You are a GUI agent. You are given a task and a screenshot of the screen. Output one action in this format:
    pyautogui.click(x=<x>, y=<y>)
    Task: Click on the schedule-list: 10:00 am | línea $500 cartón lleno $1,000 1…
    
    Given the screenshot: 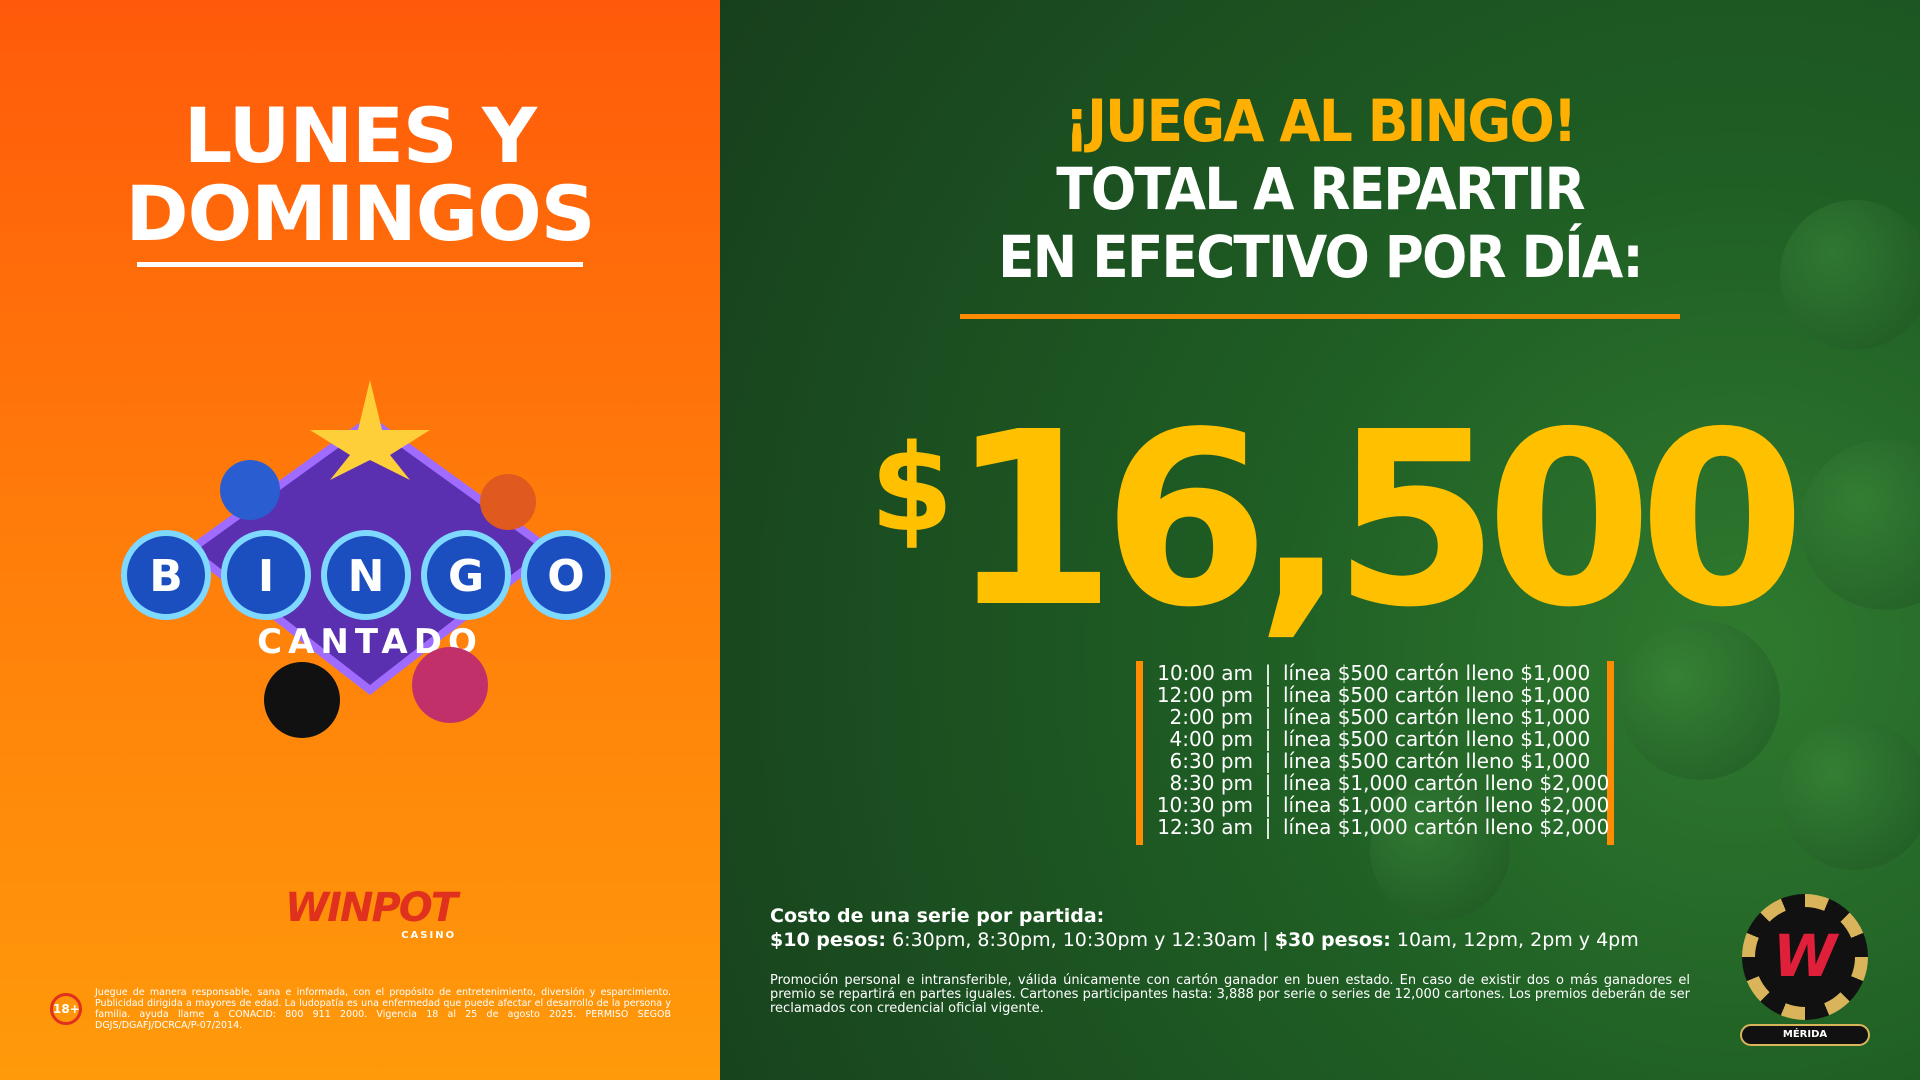 What is the action you would take?
    pyautogui.click(x=1369, y=750)
    